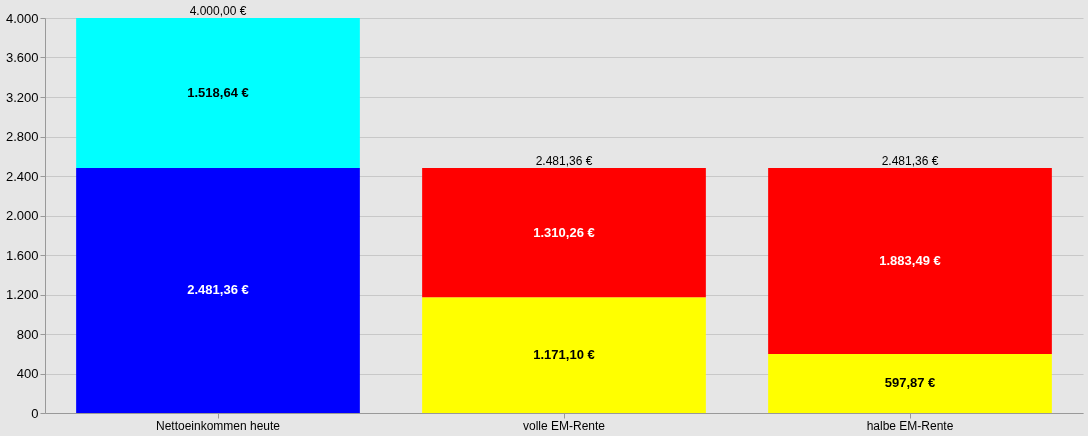  I want to click on data-label: 1.883,49 €, so click(910, 260).